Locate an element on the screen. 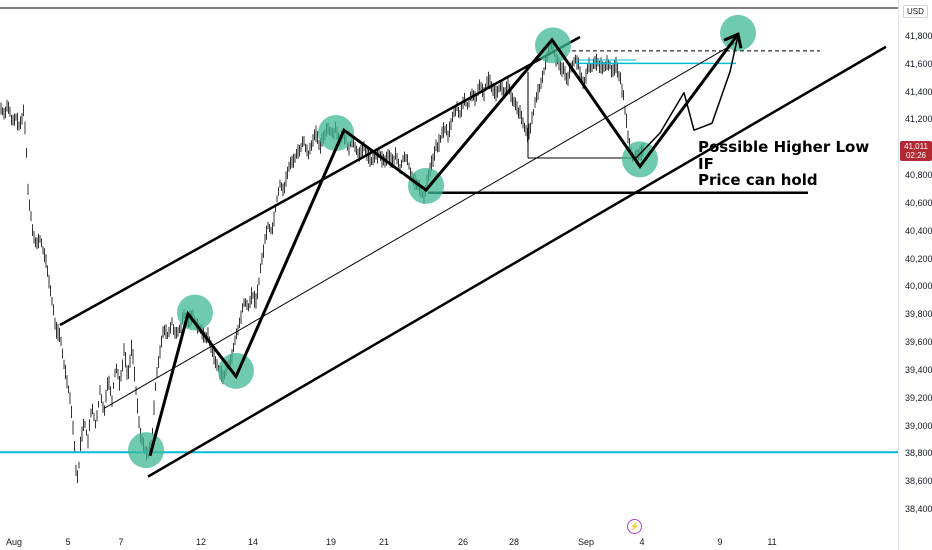  last-price-badge: 41,011 02:26 is located at coordinates (916, 151).